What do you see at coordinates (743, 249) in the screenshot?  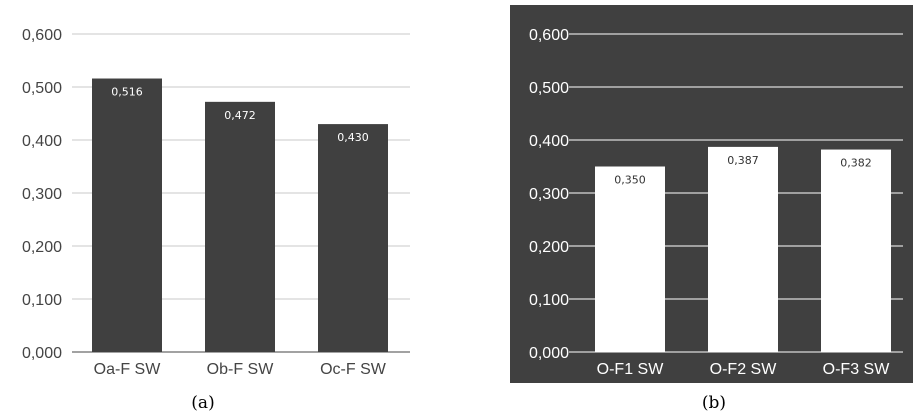 I see `bar-o-f2-sw` at bounding box center [743, 249].